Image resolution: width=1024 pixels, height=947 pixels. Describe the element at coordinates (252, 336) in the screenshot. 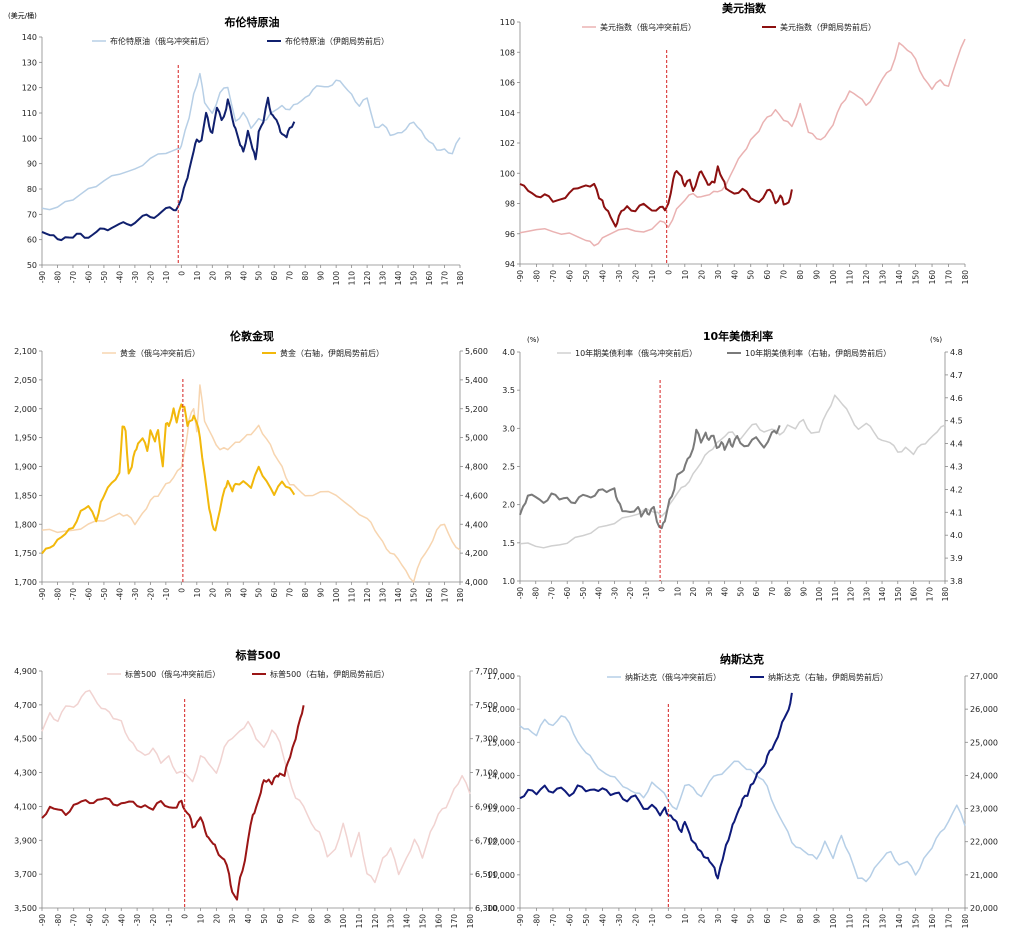

I see `chart-title: 伦敦金现` at that location.